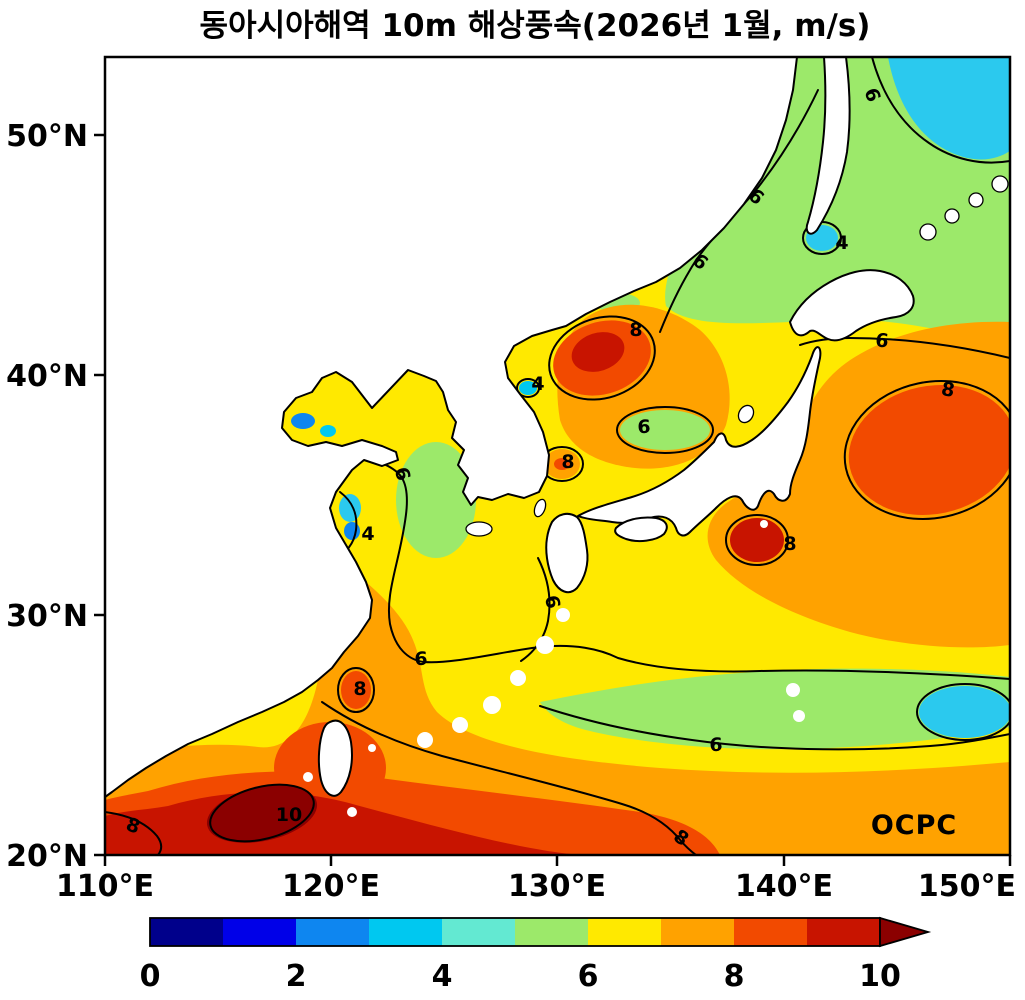  Describe the element at coordinates (540, 508) in the screenshot. I see `island-tsushima` at that location.